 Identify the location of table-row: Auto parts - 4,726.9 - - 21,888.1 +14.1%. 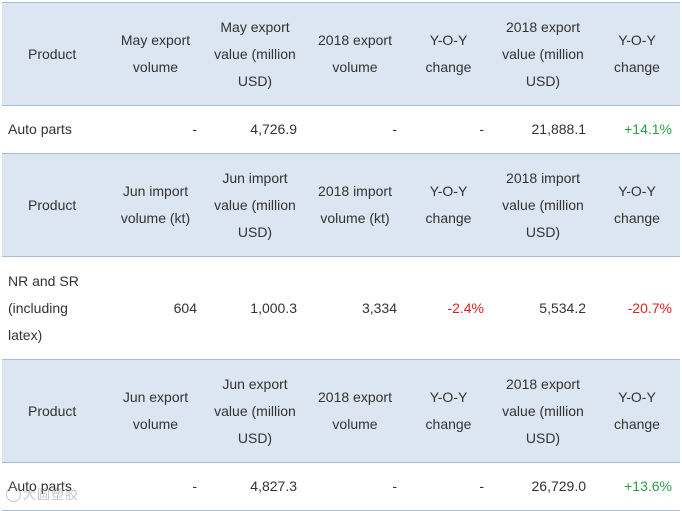
(341, 130).